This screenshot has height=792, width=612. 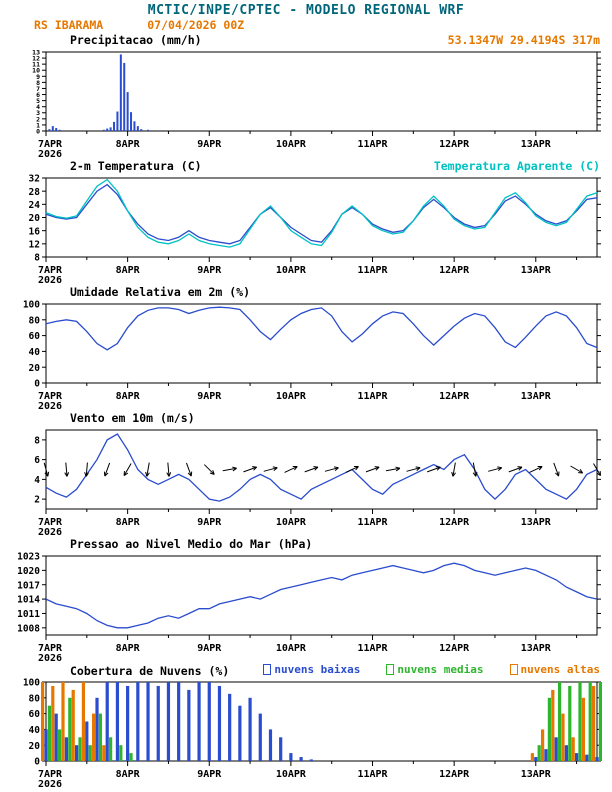 I want to click on pressure-title-row: Pressao ao Nivel Medio do Mar (hPa), so click(x=306, y=544).